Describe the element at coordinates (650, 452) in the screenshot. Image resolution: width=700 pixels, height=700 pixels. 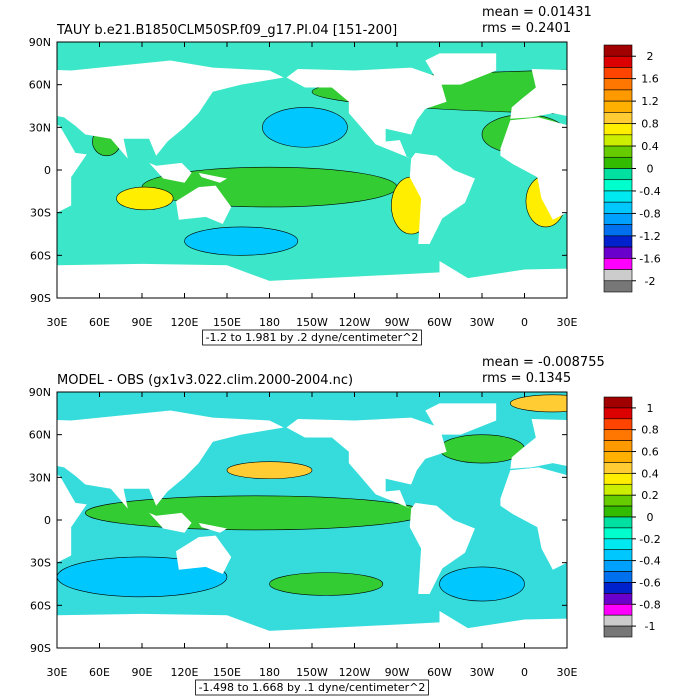
I see `colorbar-label: 0.6` at that location.